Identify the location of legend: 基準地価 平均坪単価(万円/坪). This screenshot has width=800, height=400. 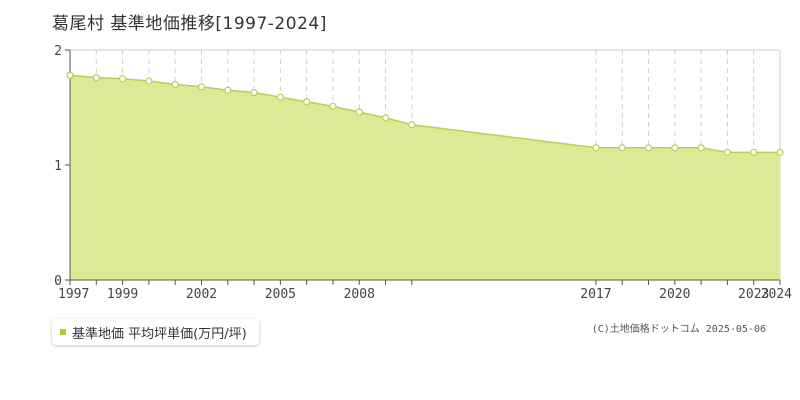
(155, 332).